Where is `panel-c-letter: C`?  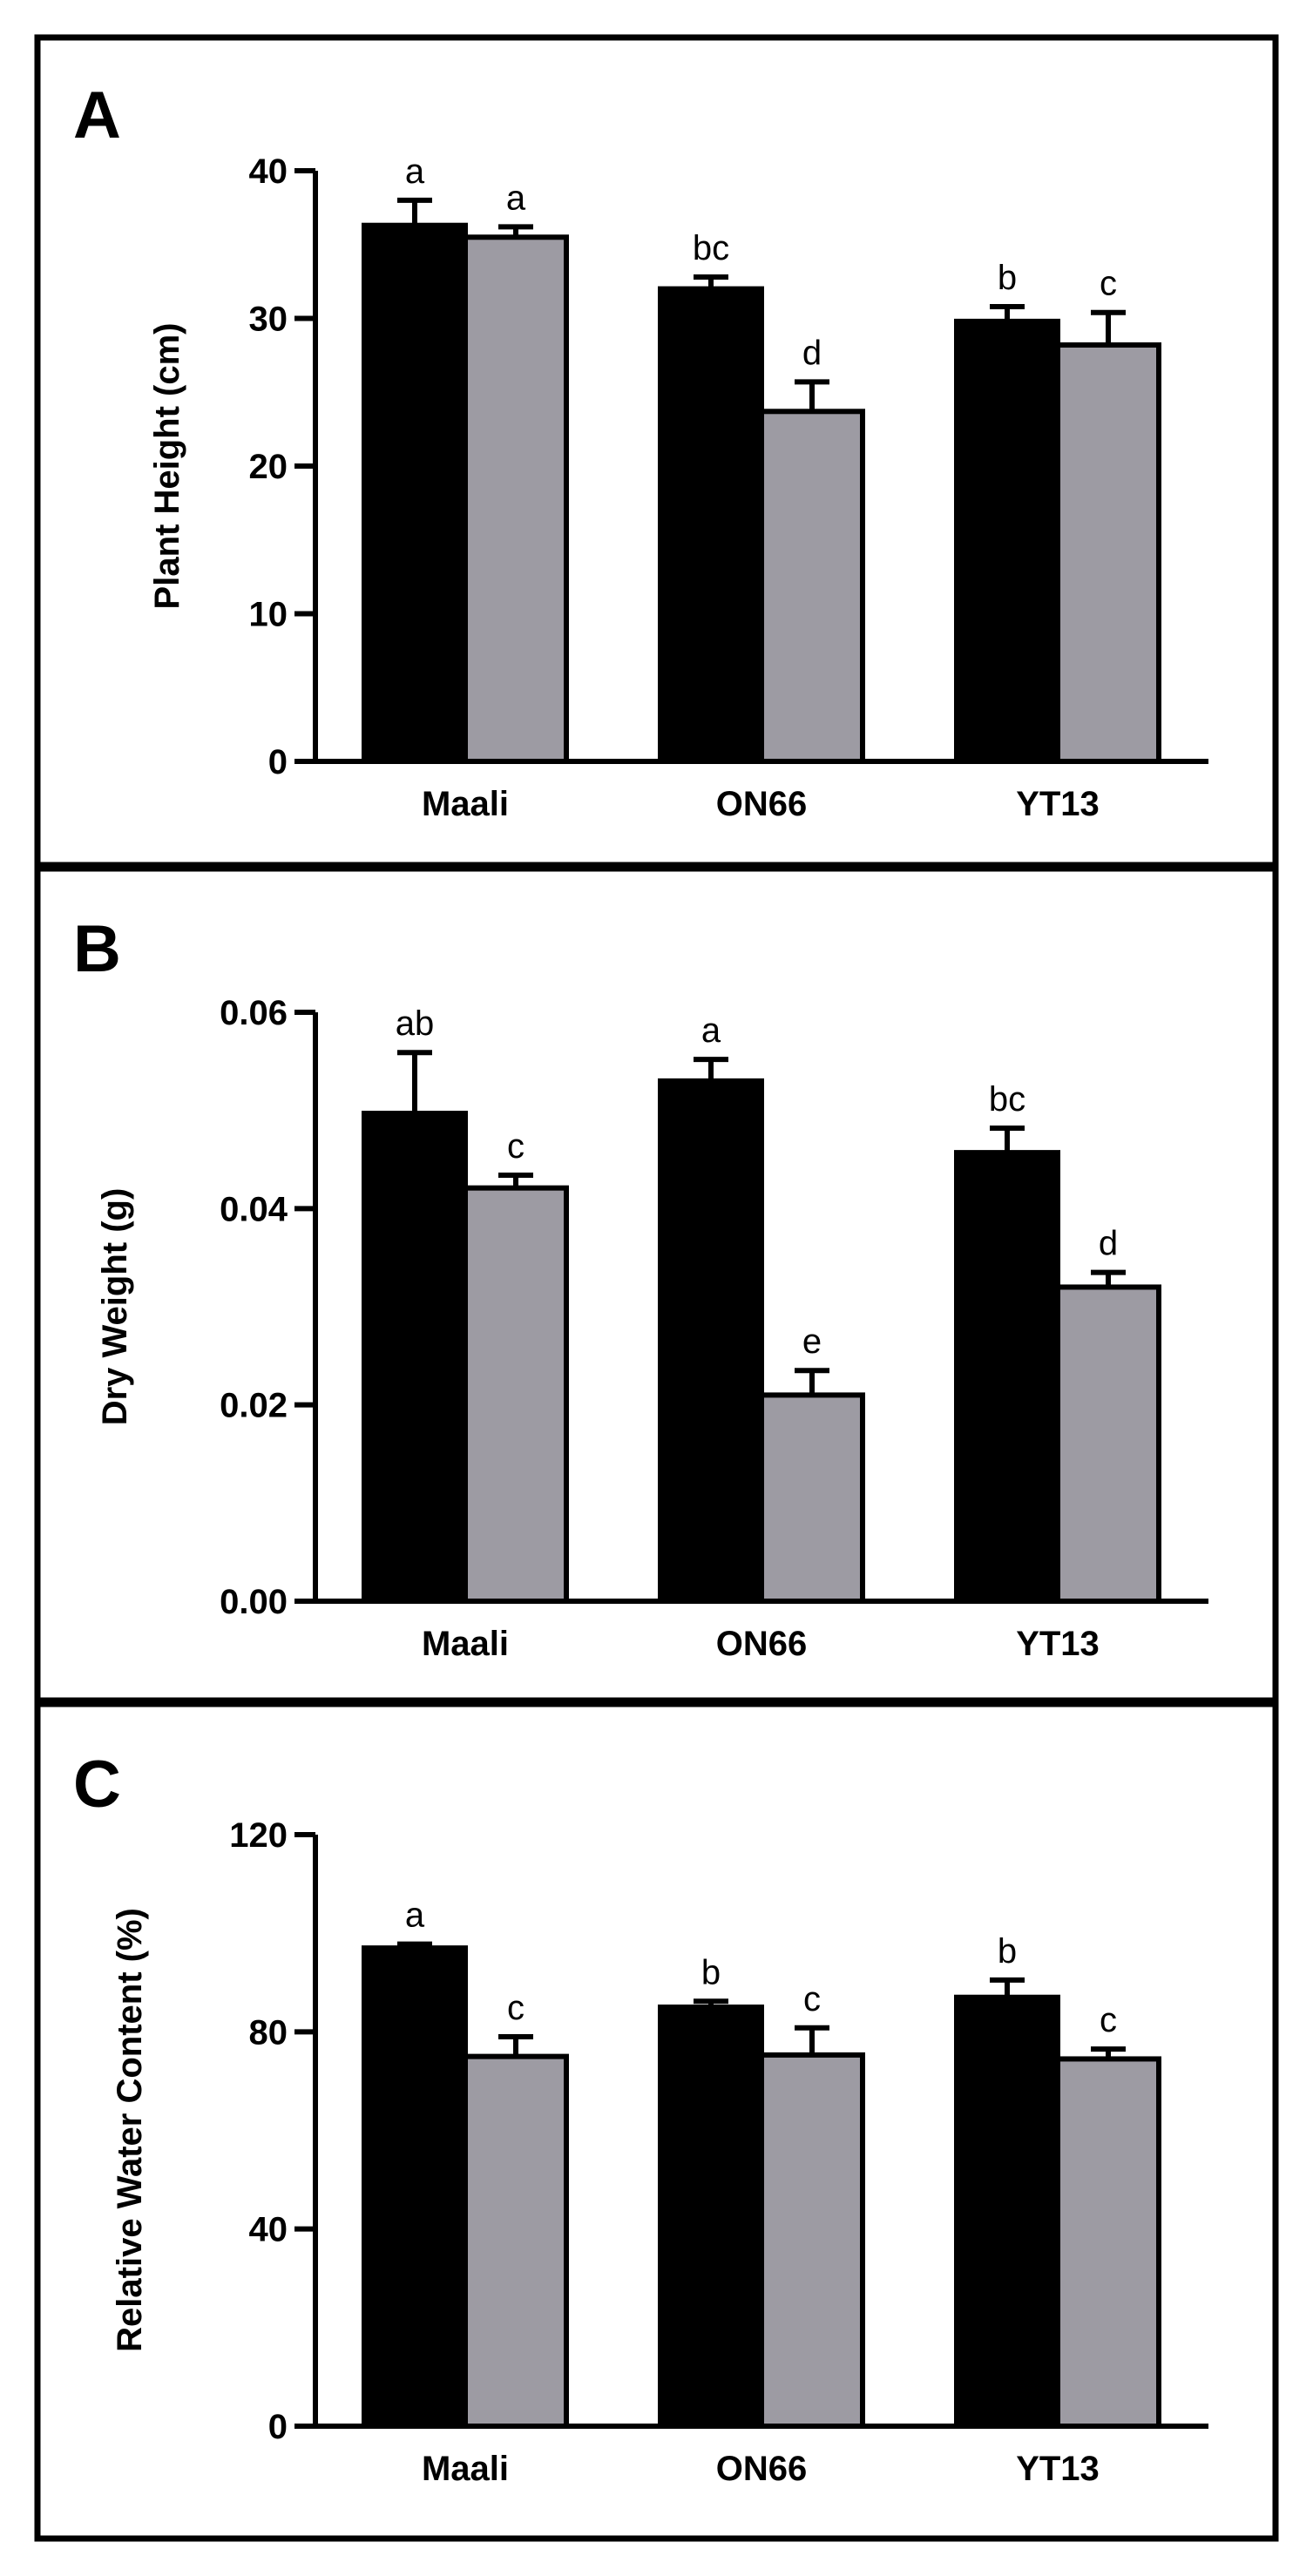 panel-c-letter: C is located at coordinates (97, 1785).